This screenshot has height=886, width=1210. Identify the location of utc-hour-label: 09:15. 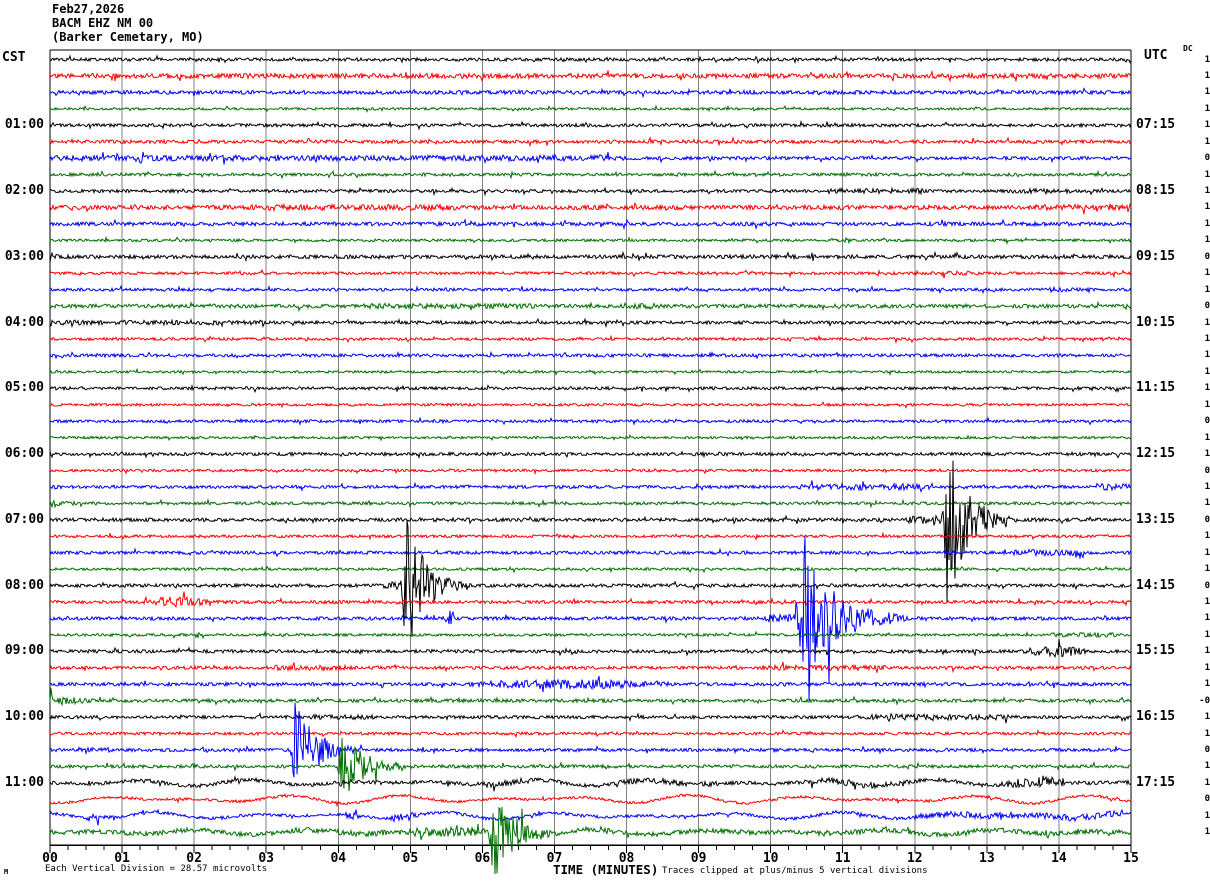
(1156, 256).